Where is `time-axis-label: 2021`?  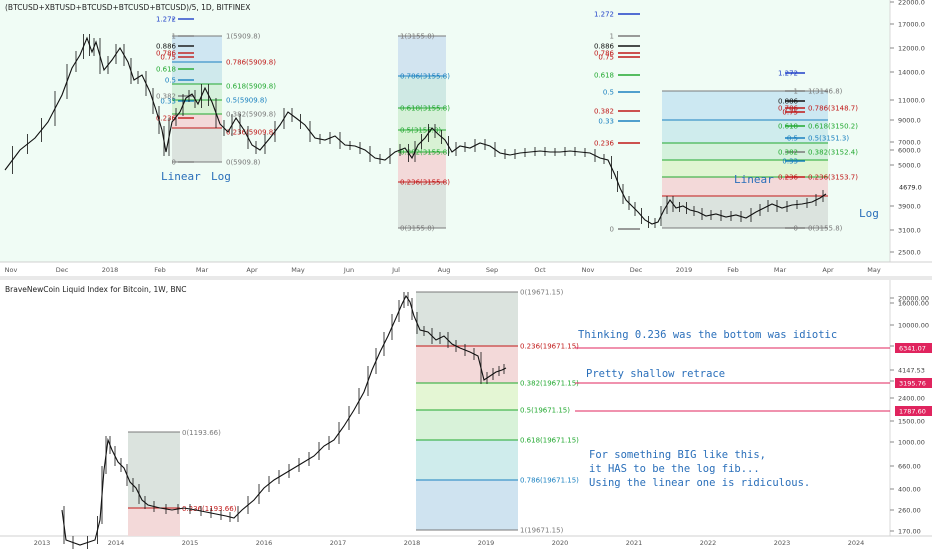
time-axis-label: 2021 is located at coordinates (634, 543).